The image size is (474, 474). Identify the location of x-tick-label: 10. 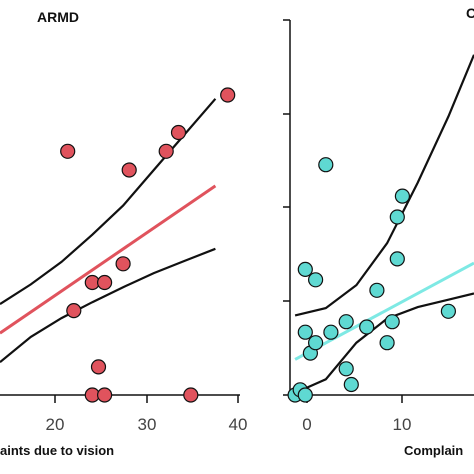
(402, 424).